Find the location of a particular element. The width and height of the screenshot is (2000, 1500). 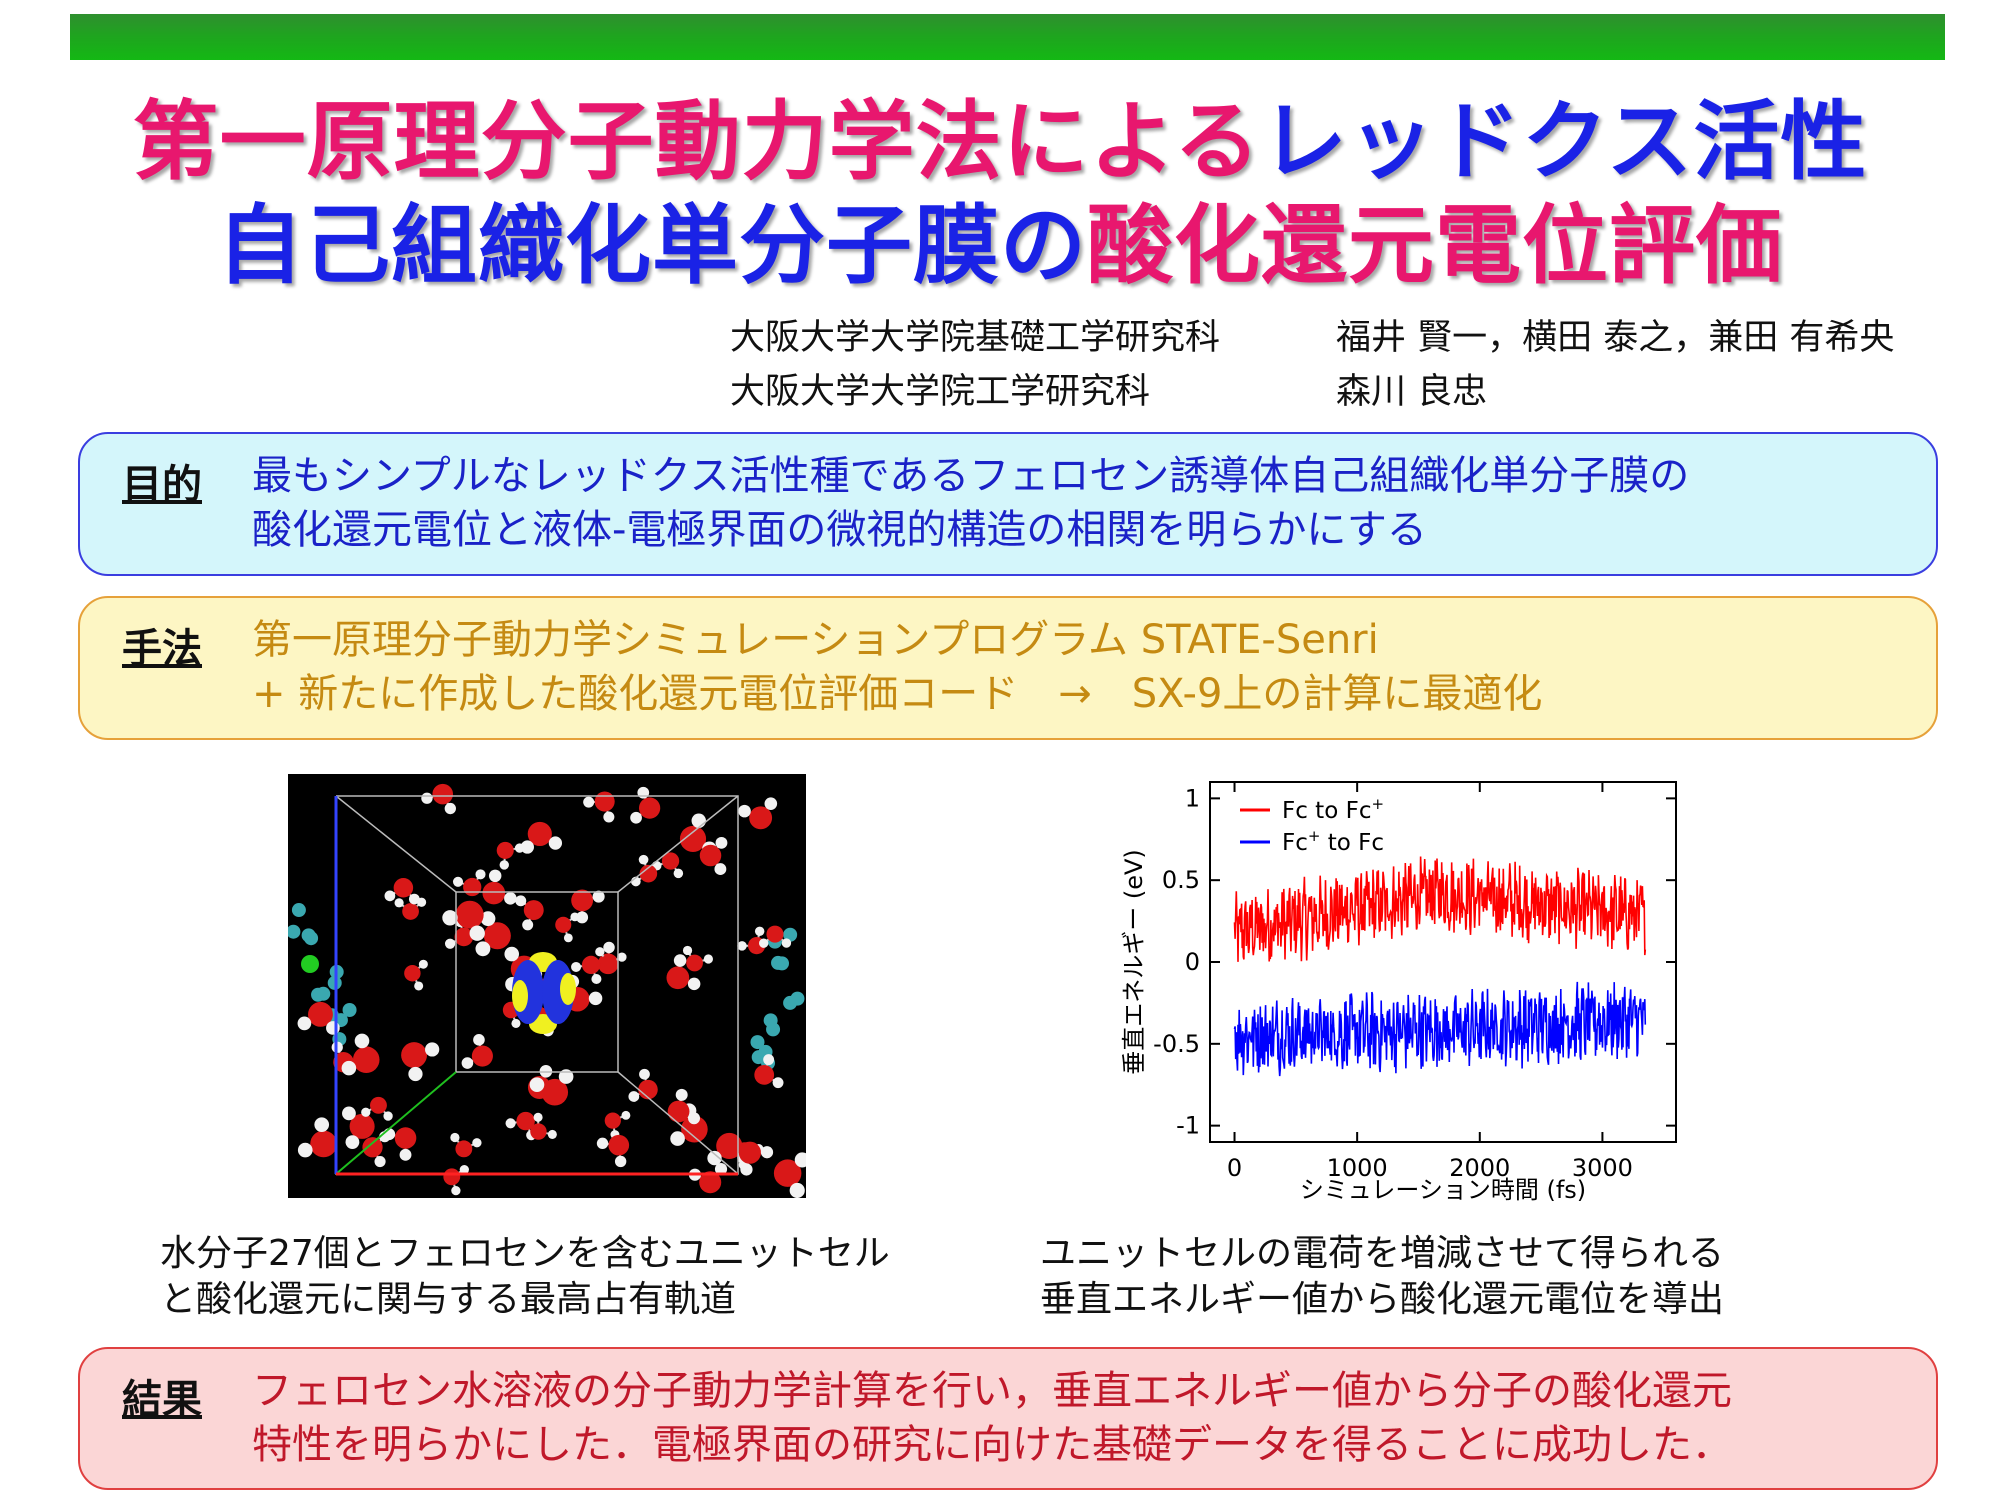

chart-caption: ユニットセルの電荷を増減させて得られる is located at coordinates (1382, 1253).